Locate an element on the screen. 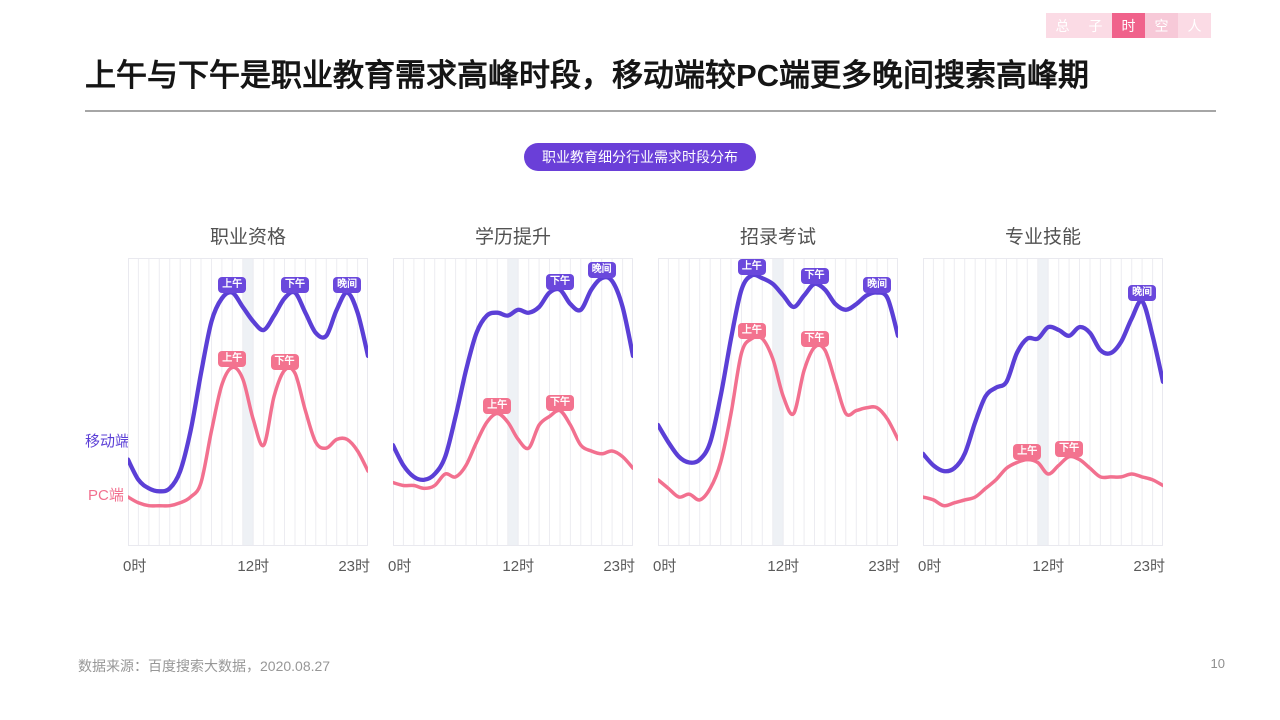 The height and width of the screenshot is (720, 1280). nav-tab-shi-active: 时 is located at coordinates (1128, 25).